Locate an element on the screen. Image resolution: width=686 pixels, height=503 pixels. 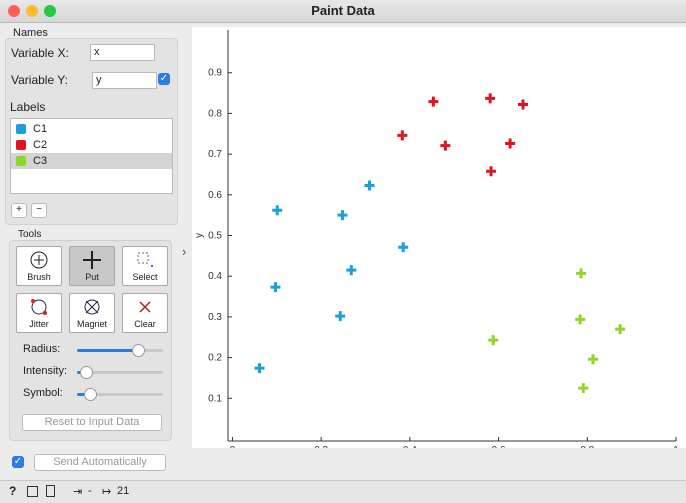
output-count: 21 is located at coordinates (123, 491).